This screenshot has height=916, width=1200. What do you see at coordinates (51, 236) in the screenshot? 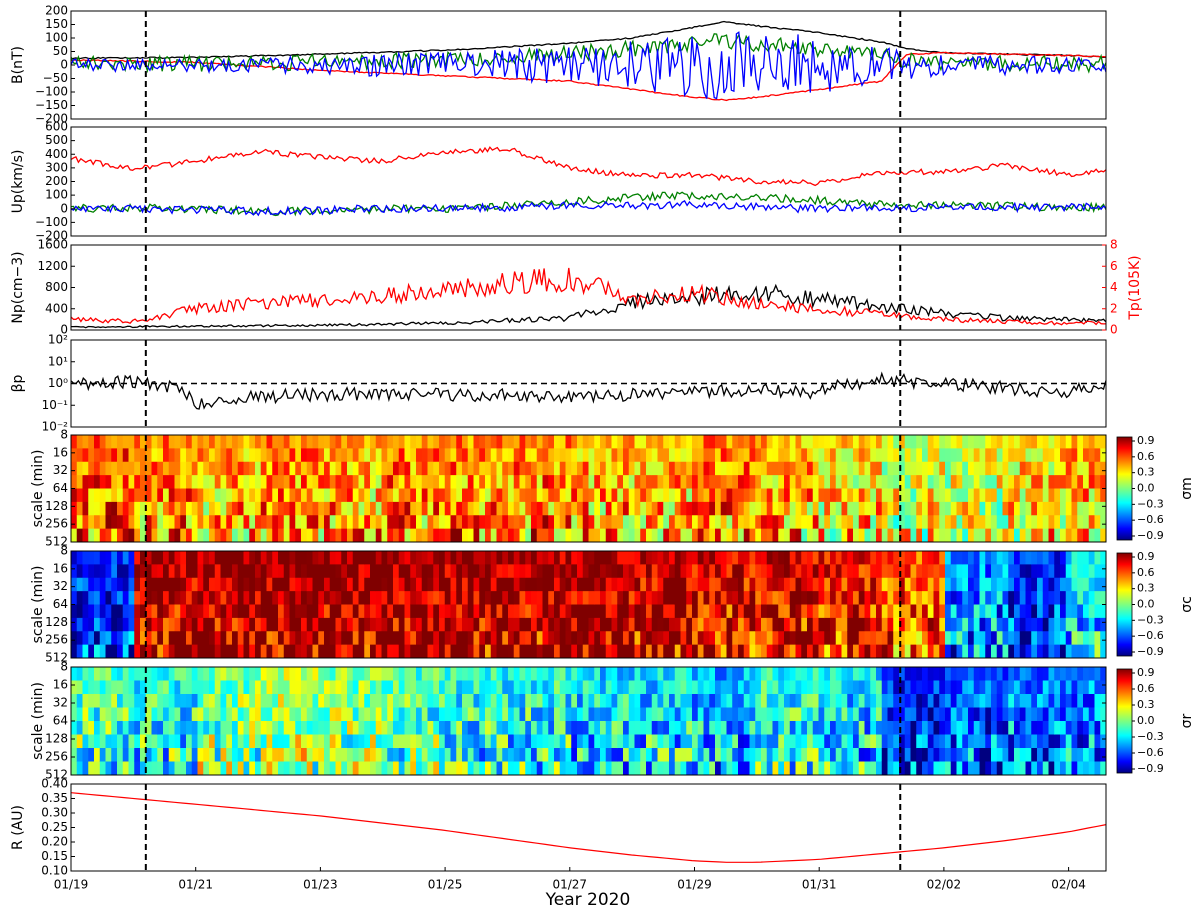
I see `y-tick-label: −200` at bounding box center [51, 236].